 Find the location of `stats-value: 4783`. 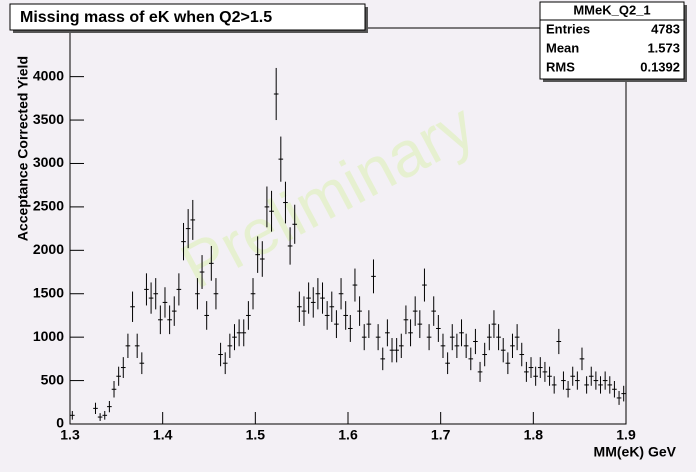

stats-value: 4783 is located at coordinates (665, 28).